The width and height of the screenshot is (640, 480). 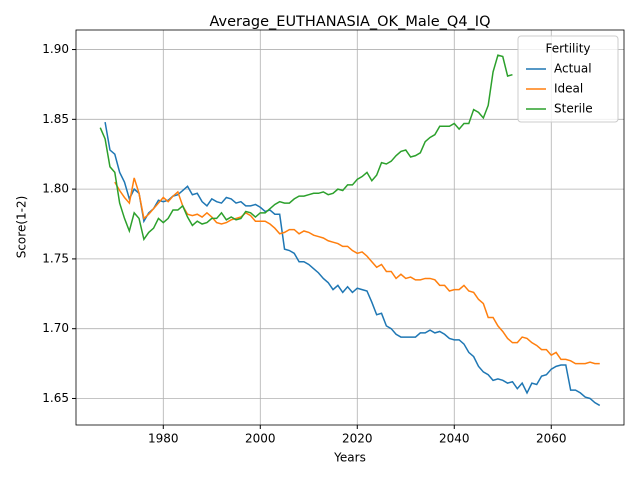 I want to click on x-tick-label: 2040, so click(x=454, y=439).